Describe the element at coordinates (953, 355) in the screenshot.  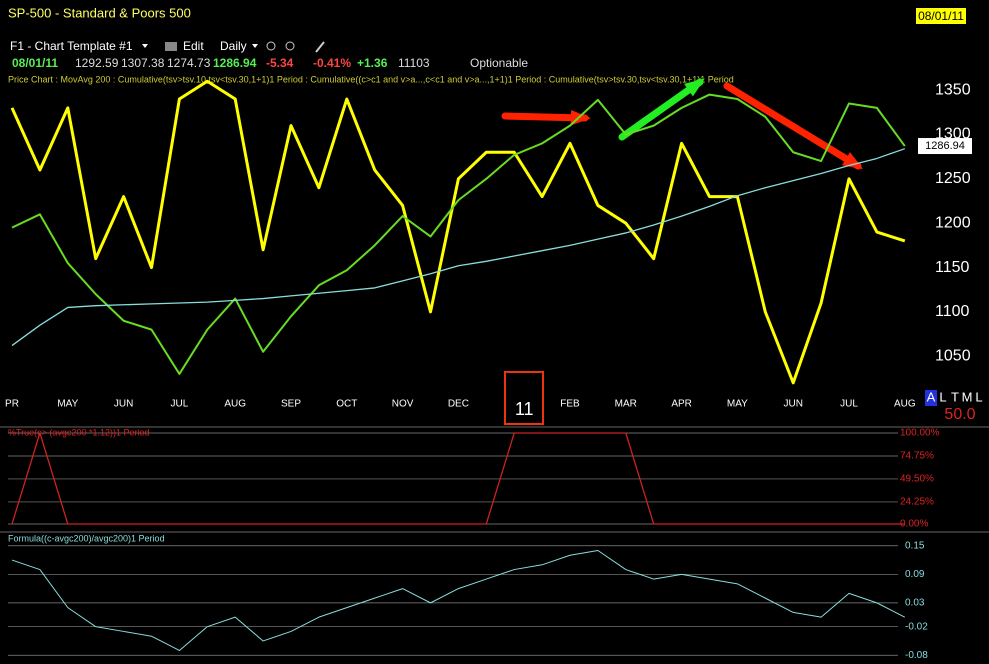
I see `y-tick-label: 1050` at that location.